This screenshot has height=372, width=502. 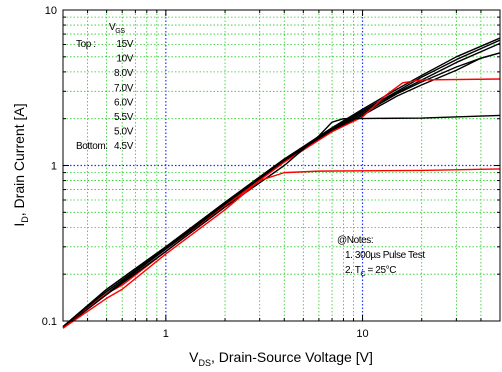 What do you see at coordinates (380, 270) in the screenshot?
I see `notes-line-2-post: = 25°C` at bounding box center [380, 270].